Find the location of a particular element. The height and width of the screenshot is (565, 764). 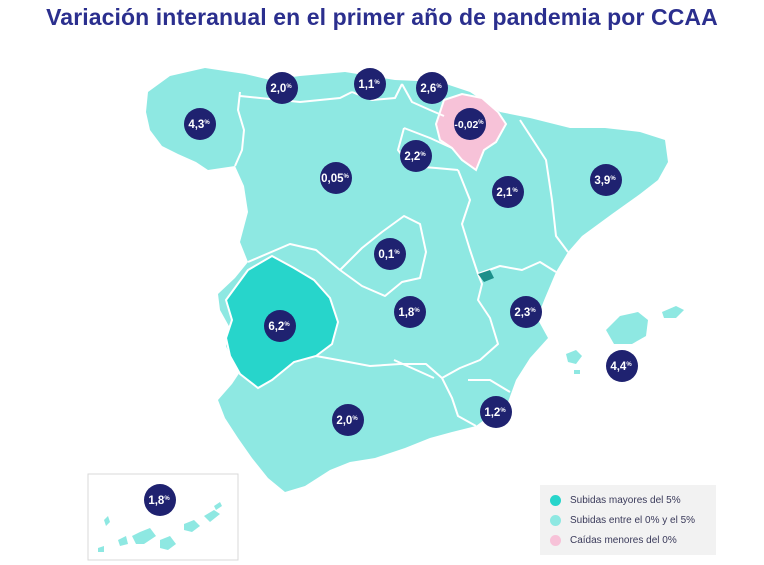

region-value: 0,05% is located at coordinates (335, 179).